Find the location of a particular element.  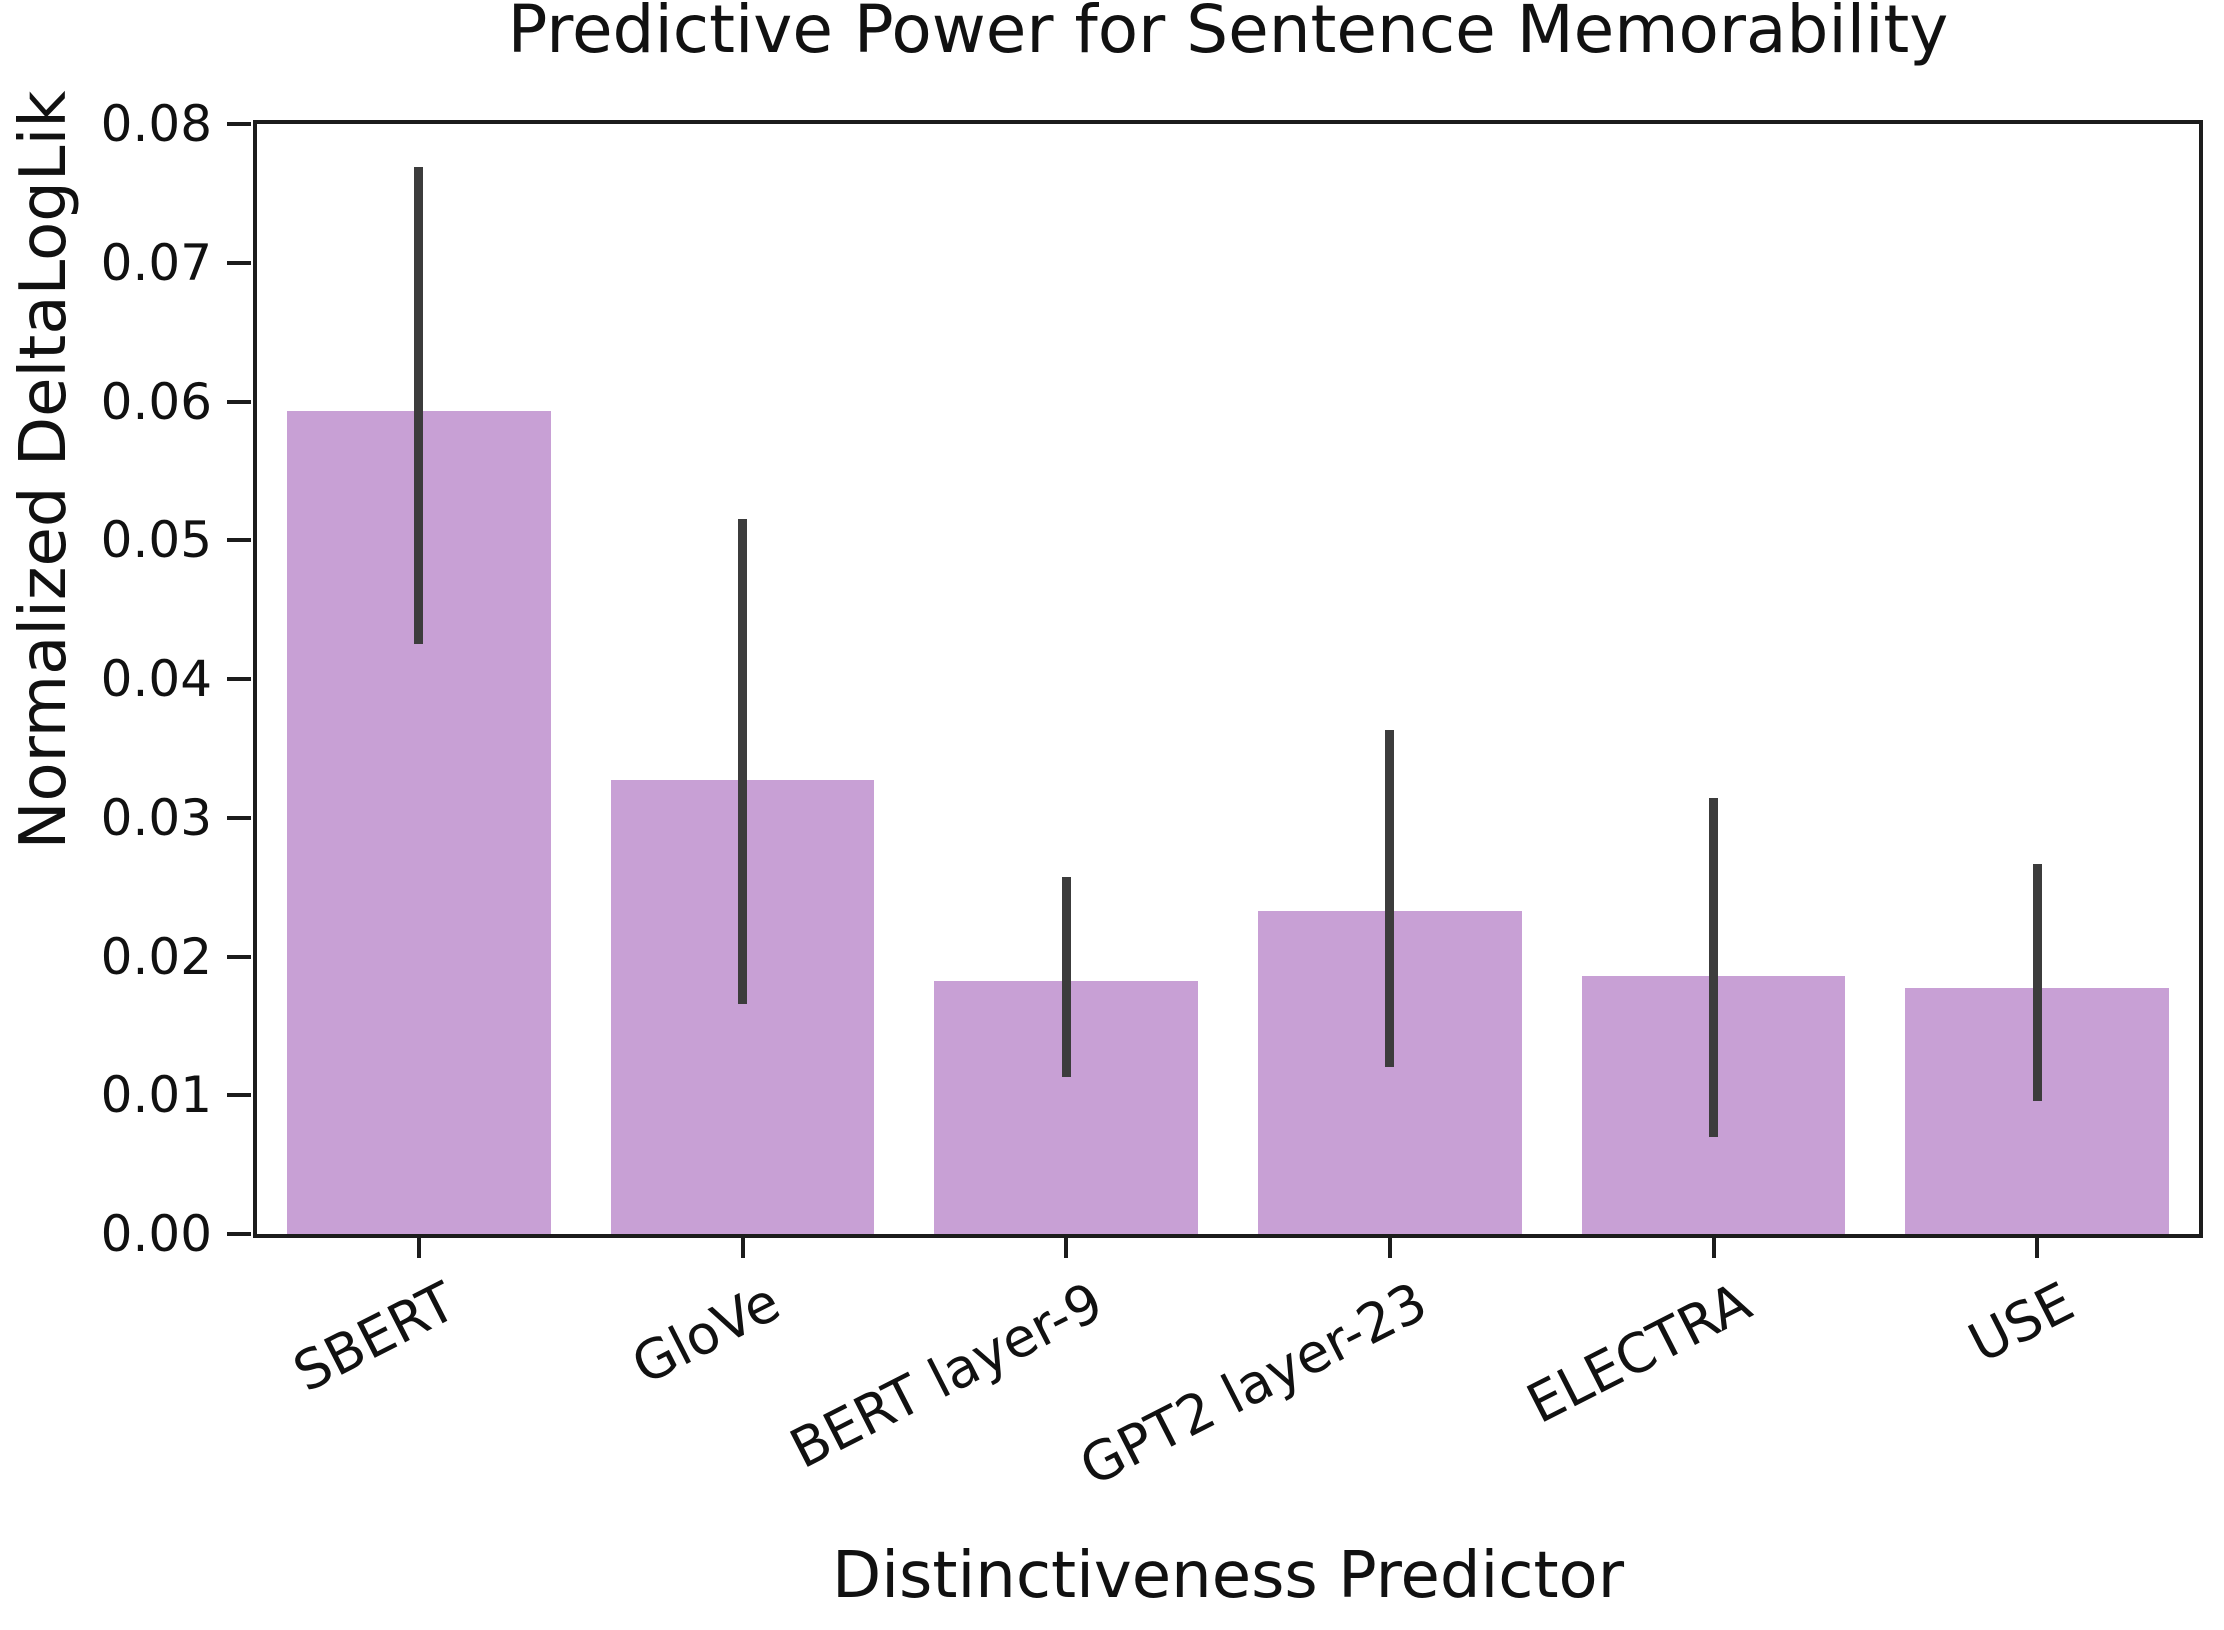

x-tick-glove is located at coordinates (742, 1247).